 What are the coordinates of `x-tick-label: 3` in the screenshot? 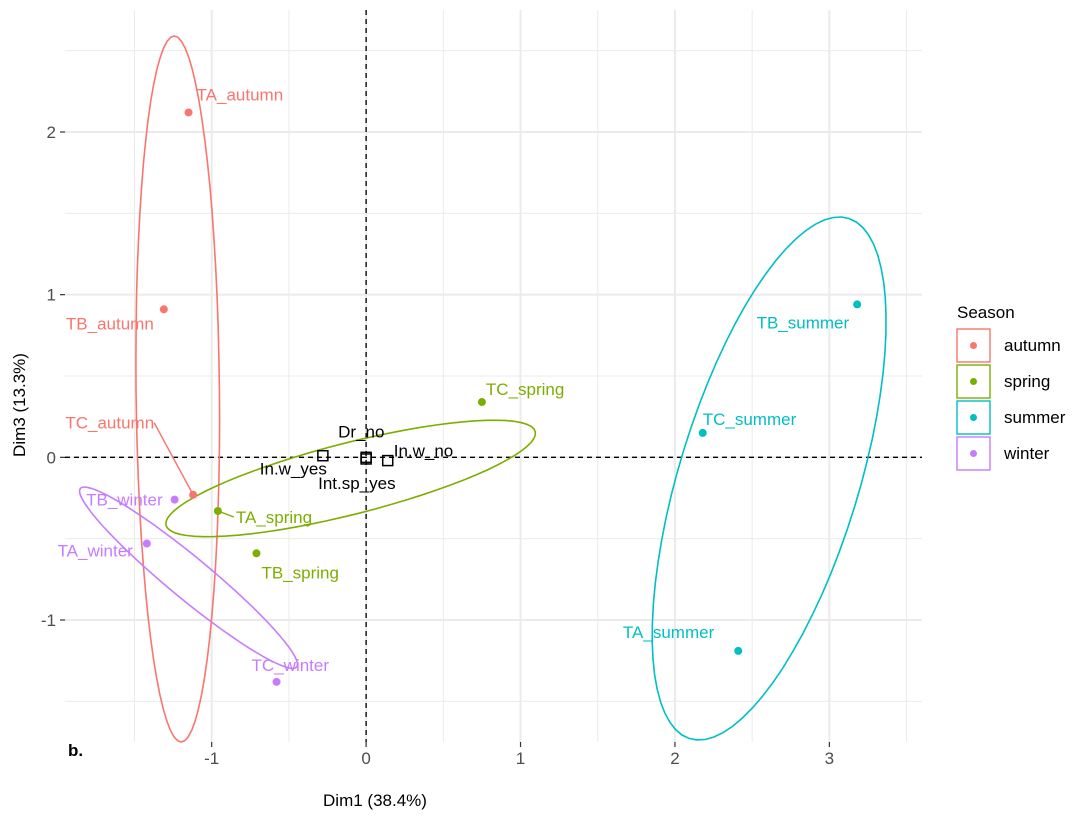 It's located at (829, 758).